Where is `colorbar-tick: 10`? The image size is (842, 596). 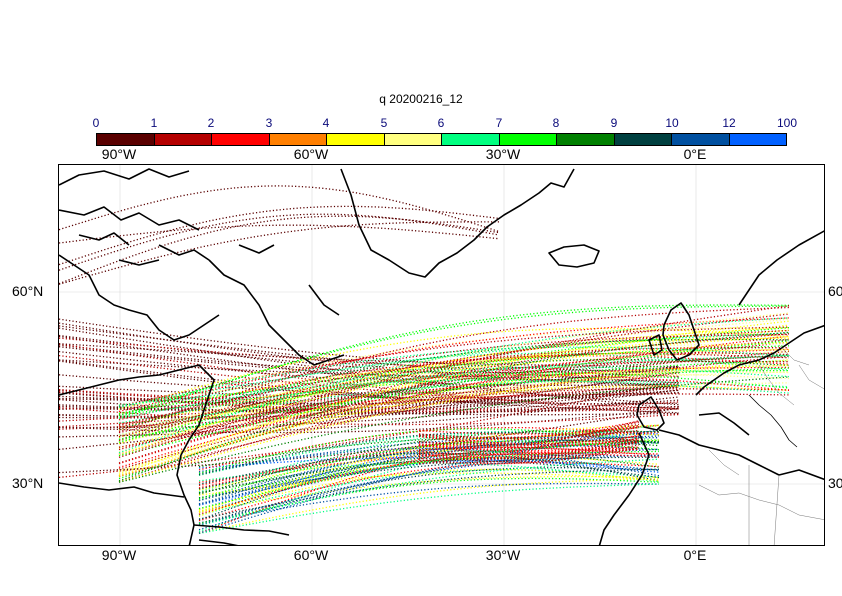 colorbar-tick: 10 is located at coordinates (672, 123).